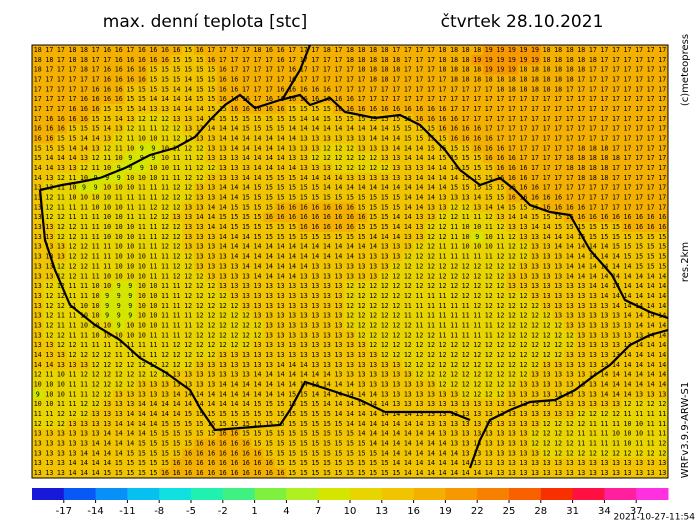 This screenshot has width=700, height=529. I want to click on cell-value: 10, so click(153, 306).